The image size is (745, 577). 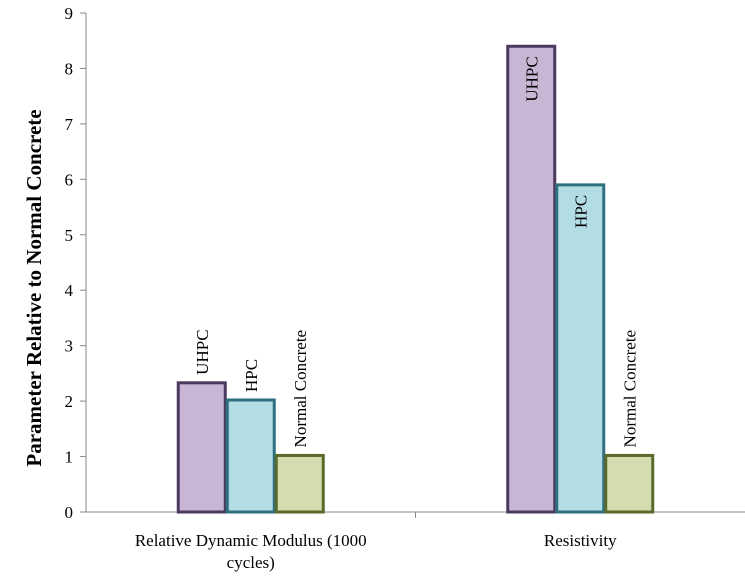 What do you see at coordinates (75, 263) in the screenshot?
I see `y-ticks: 0 1 2 3 4 5 6 7 8 9` at bounding box center [75, 263].